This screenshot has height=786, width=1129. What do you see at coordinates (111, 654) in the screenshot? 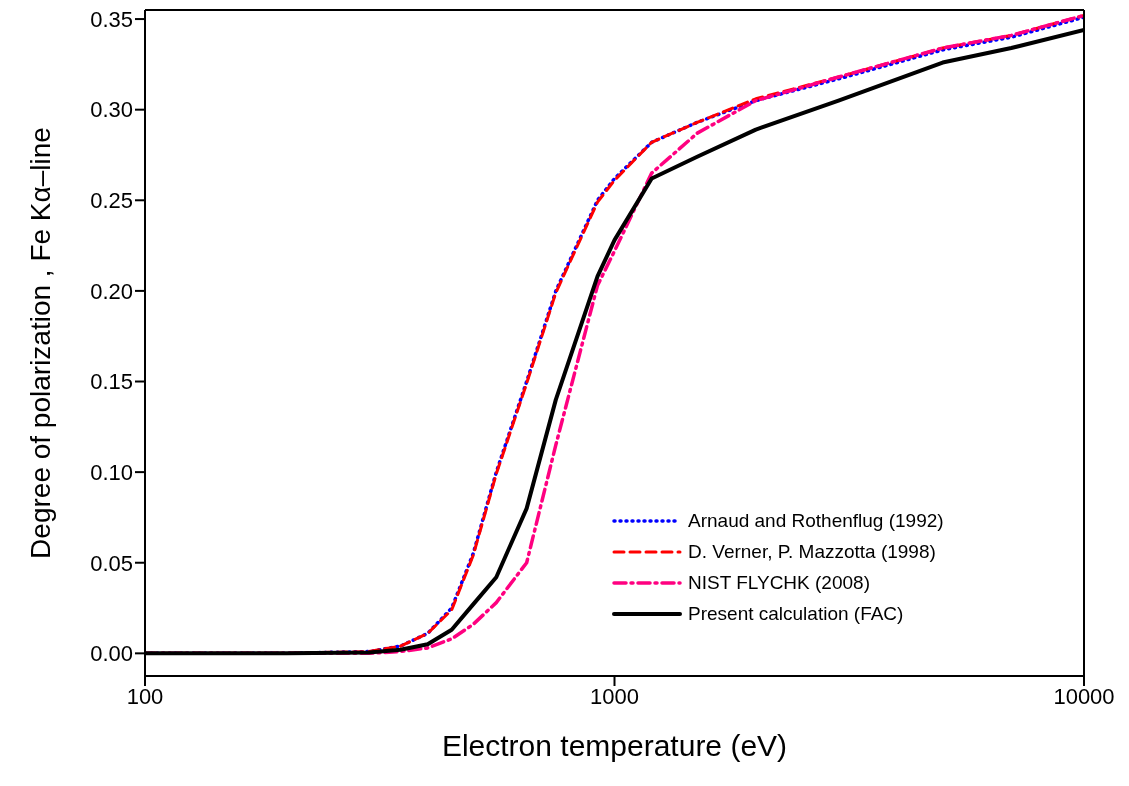
I see `y-tick-label: 0.00` at bounding box center [111, 654].